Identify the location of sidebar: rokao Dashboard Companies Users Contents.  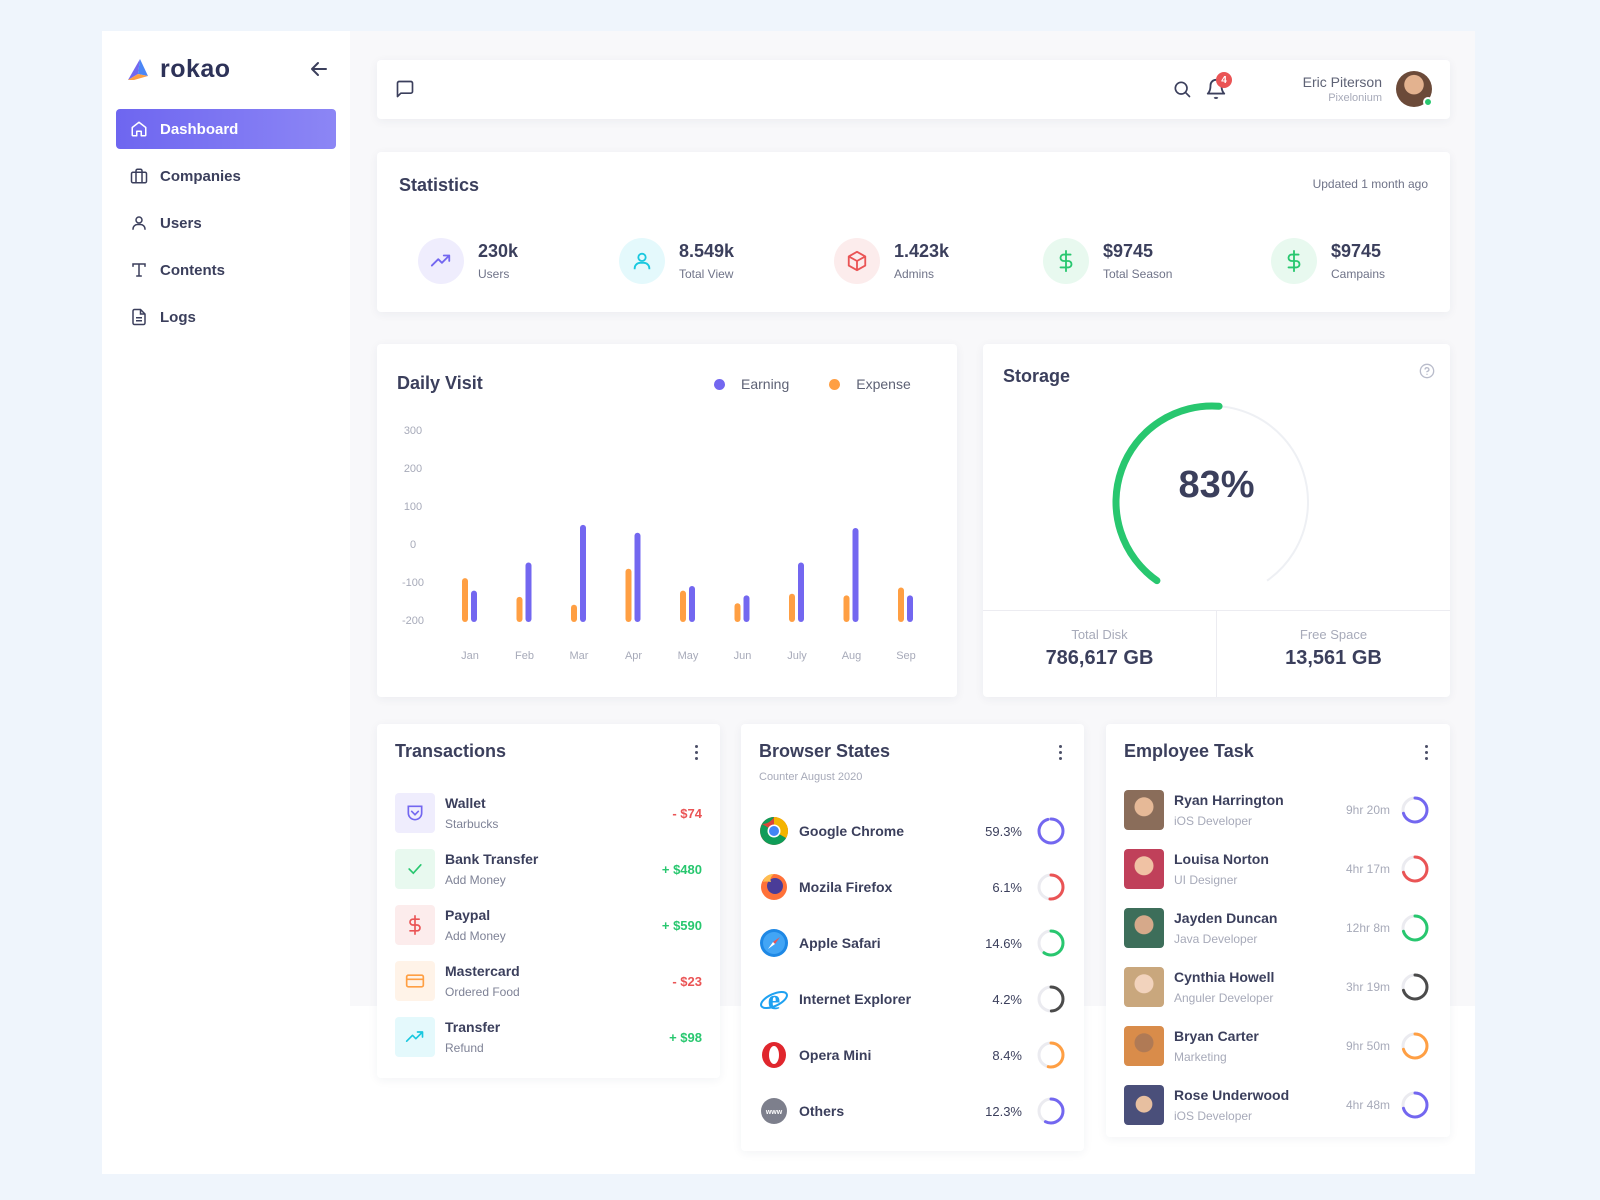
(226, 602).